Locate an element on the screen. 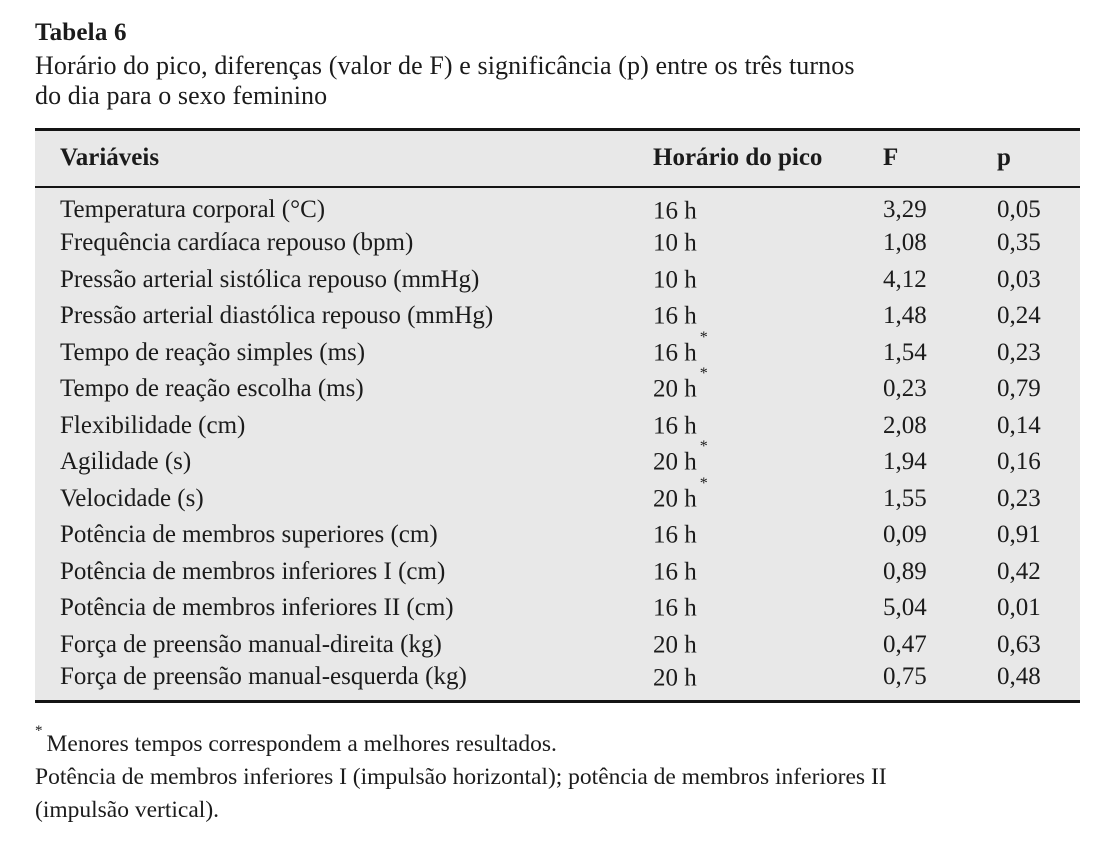  cell-variavel: Flexibilidade (cm) is located at coordinates (153, 425).